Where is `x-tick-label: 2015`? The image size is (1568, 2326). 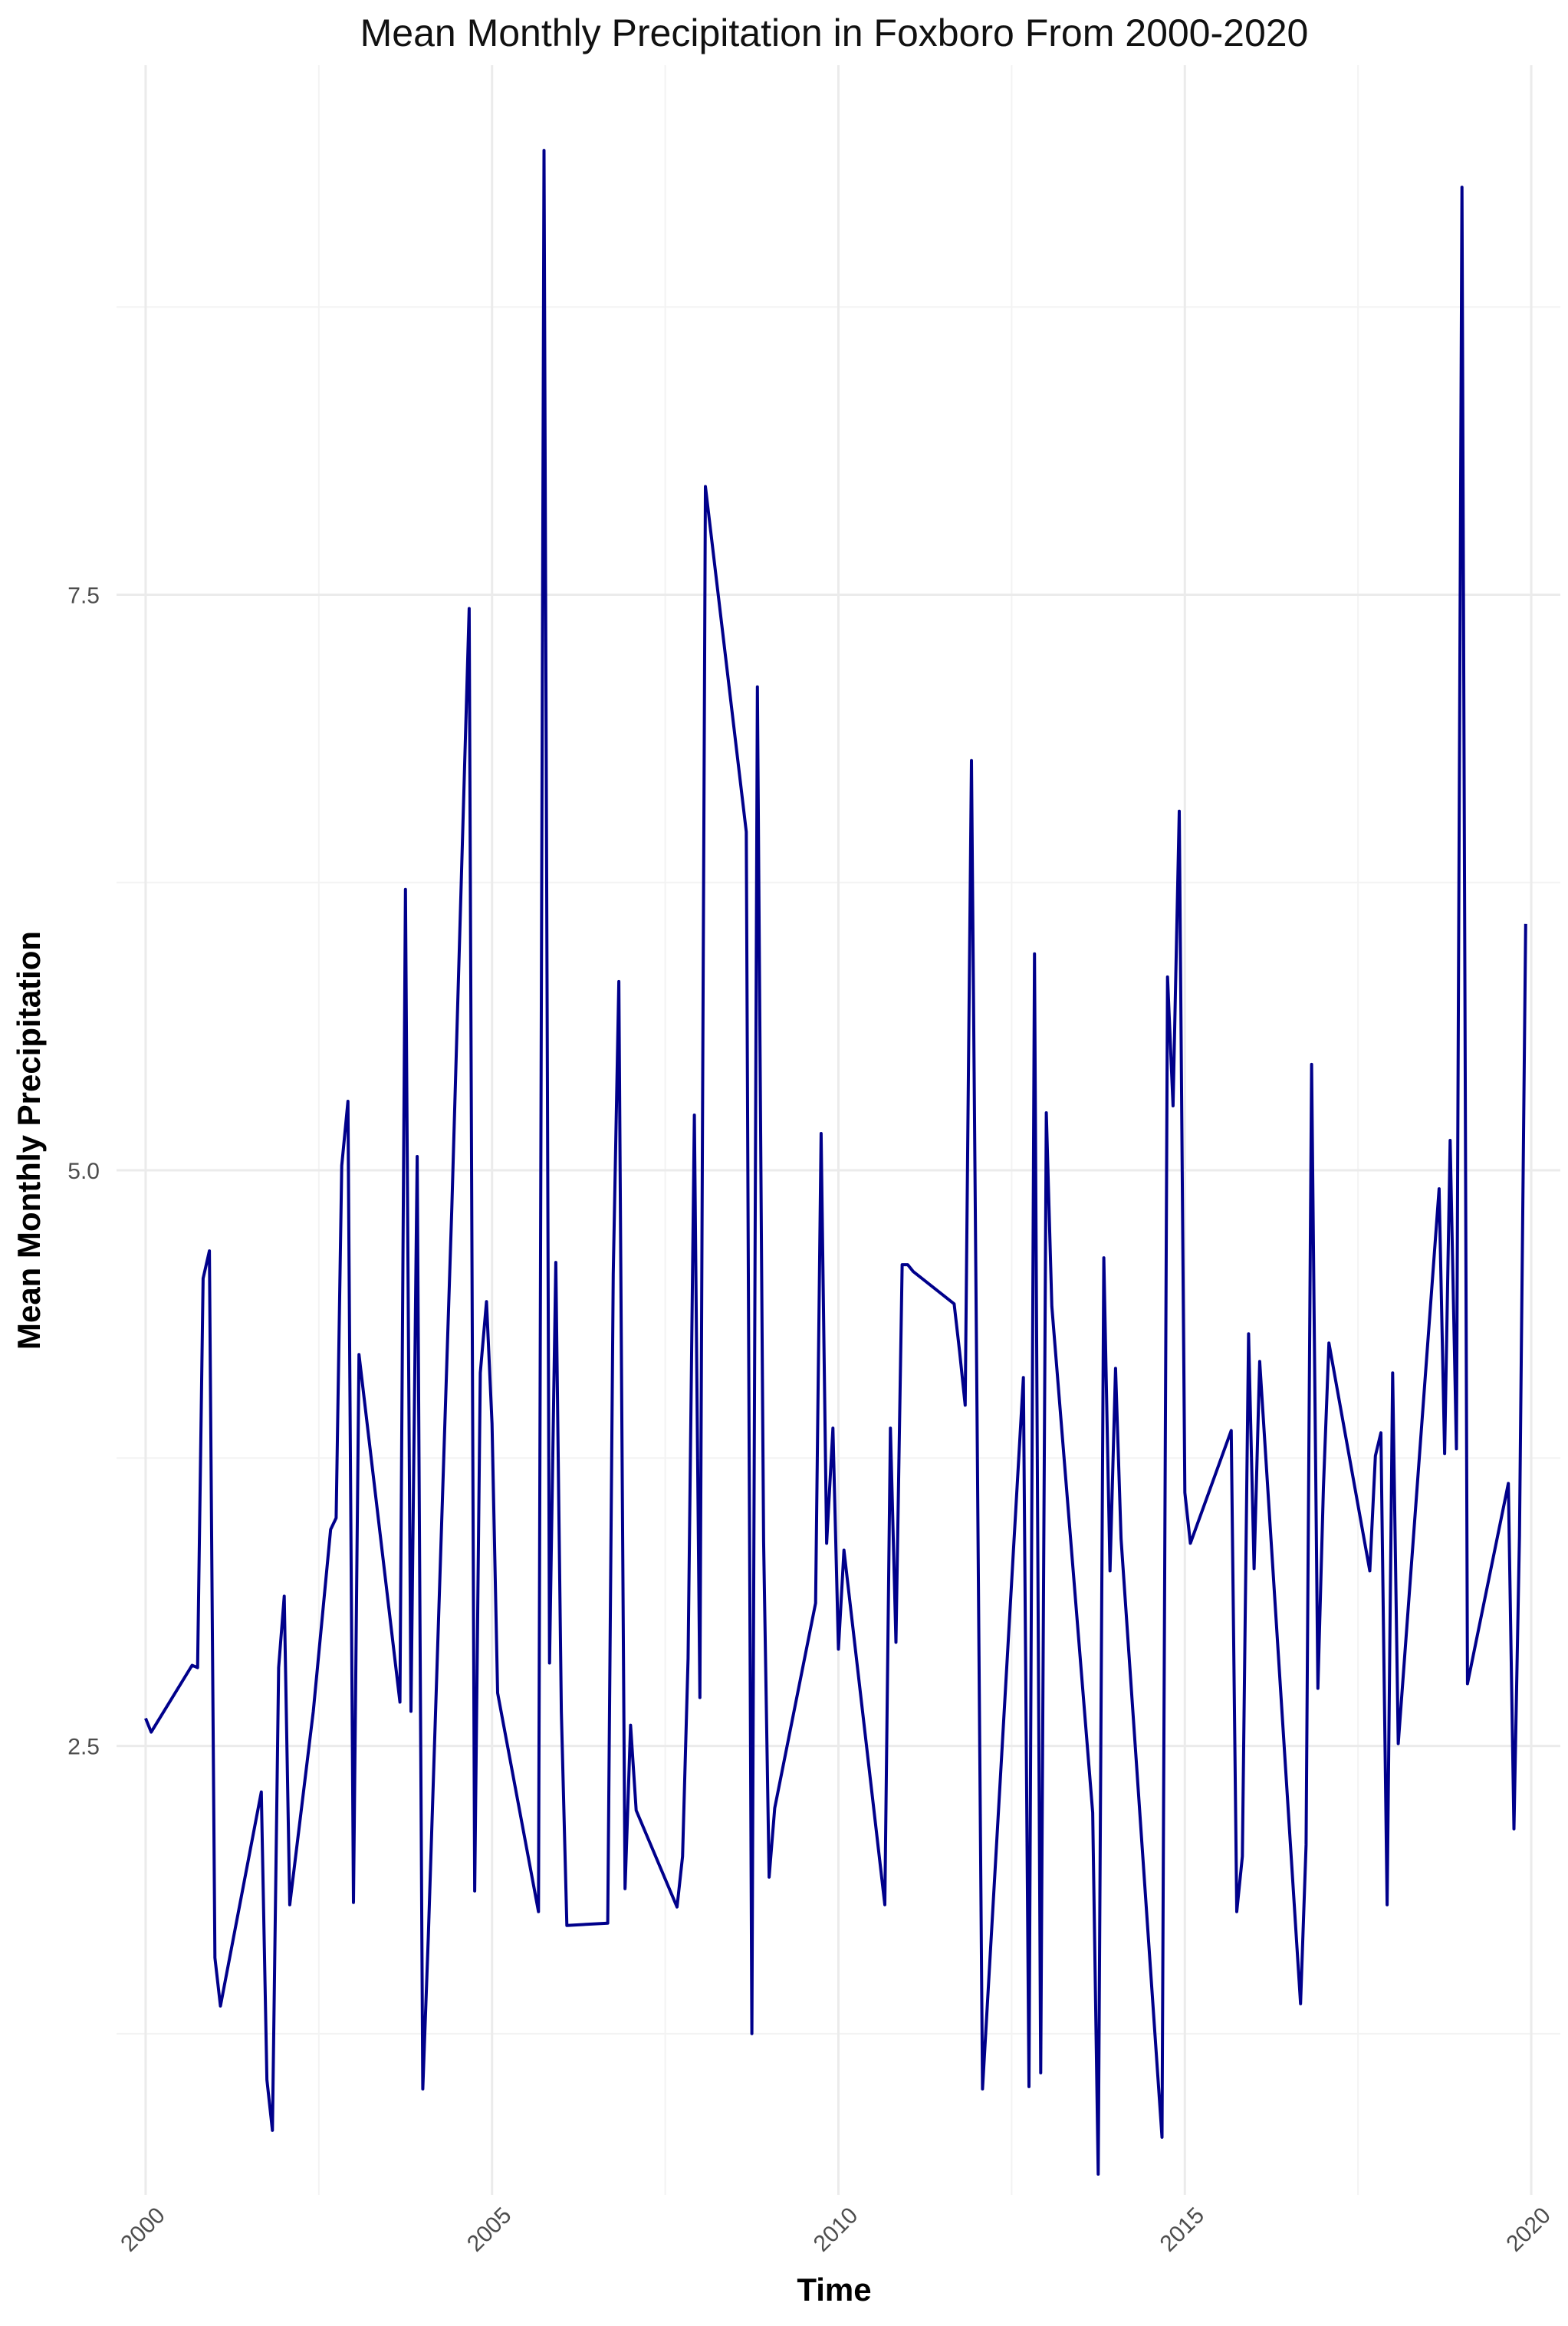
x-tick-label: 2015 is located at coordinates (1182, 2230).